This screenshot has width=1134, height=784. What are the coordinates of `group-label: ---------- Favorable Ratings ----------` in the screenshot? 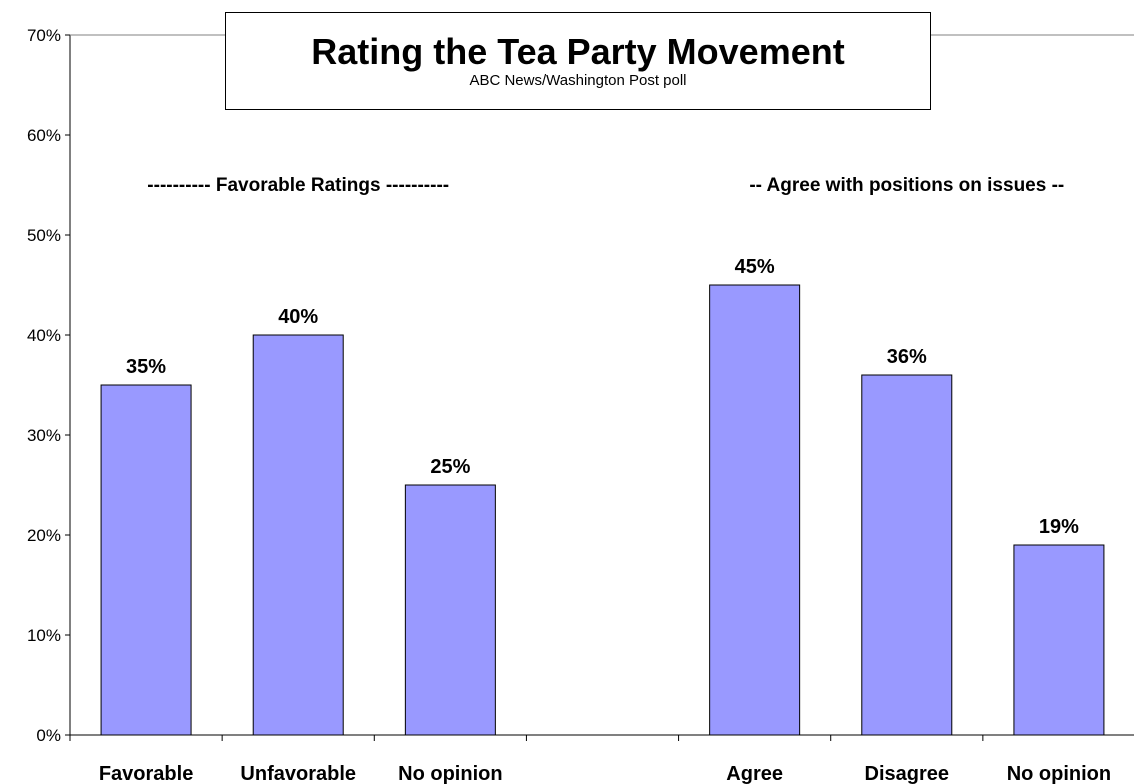 It's located at (298, 185).